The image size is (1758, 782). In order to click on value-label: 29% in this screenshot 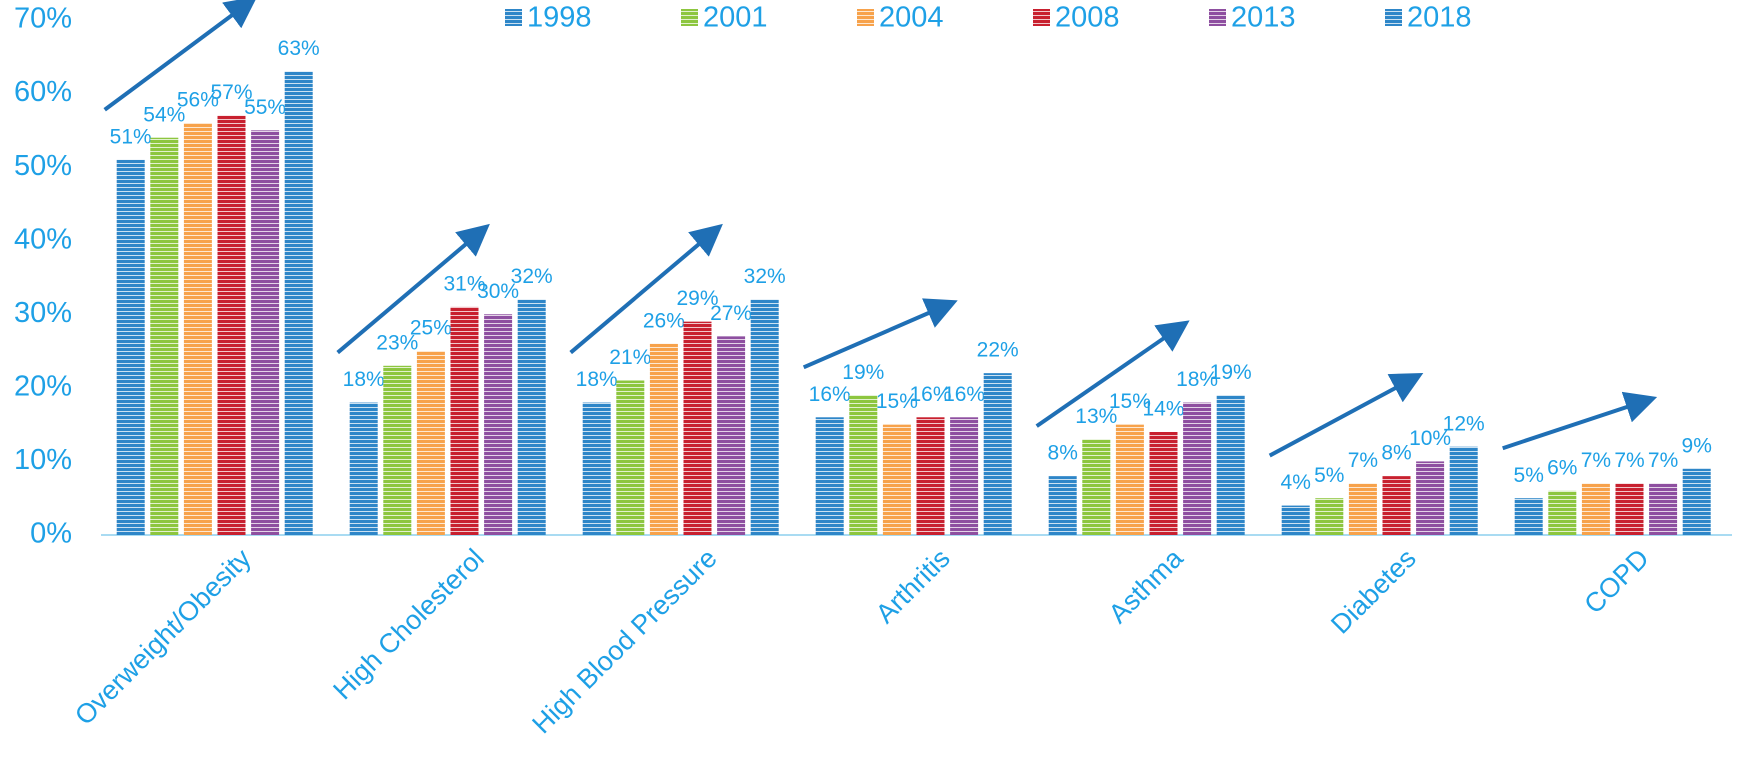, I will do `click(697, 298)`.